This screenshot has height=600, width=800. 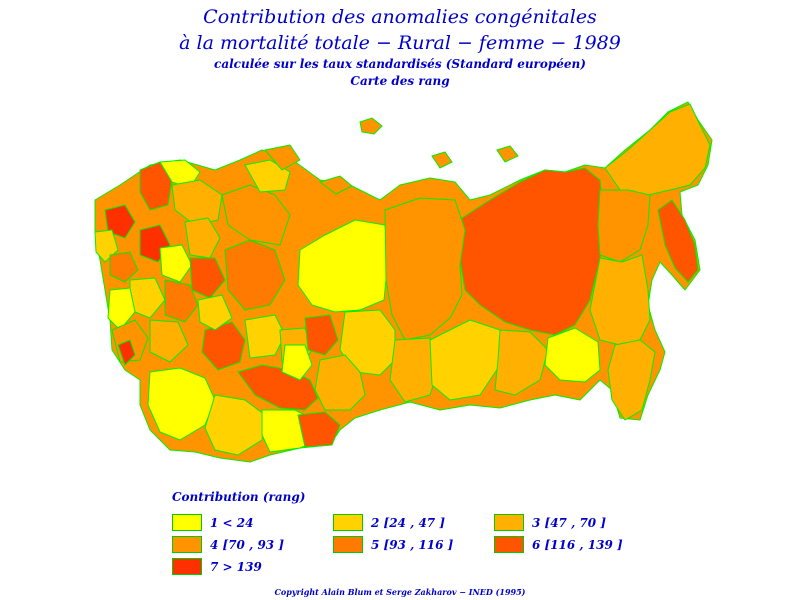 What do you see at coordinates (624, 226) in the screenshot?
I see `map-region-far-east-mid` at bounding box center [624, 226].